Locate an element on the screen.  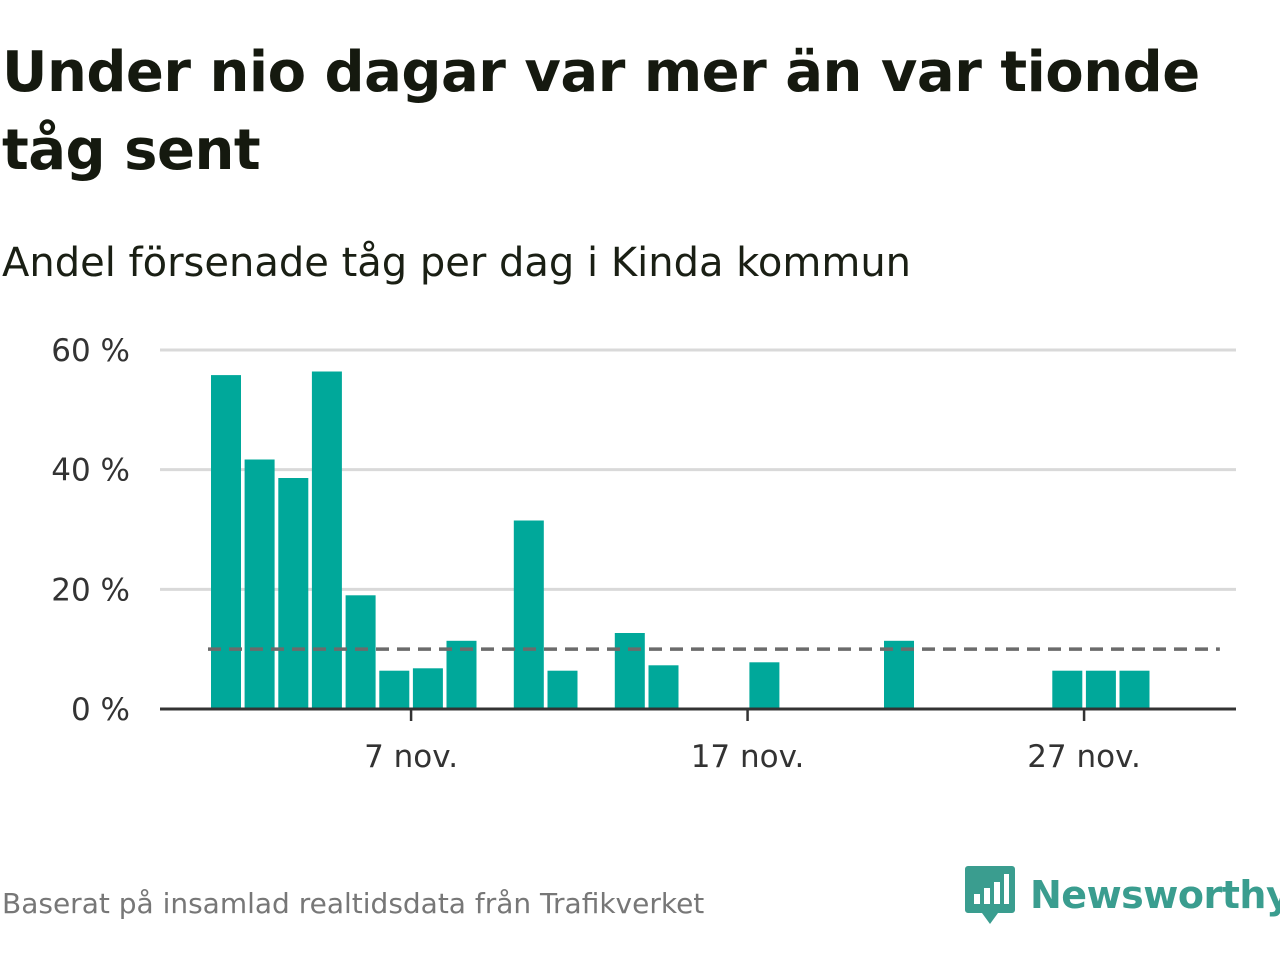
newsworthy-logo-icon is located at coordinates (990, 895).